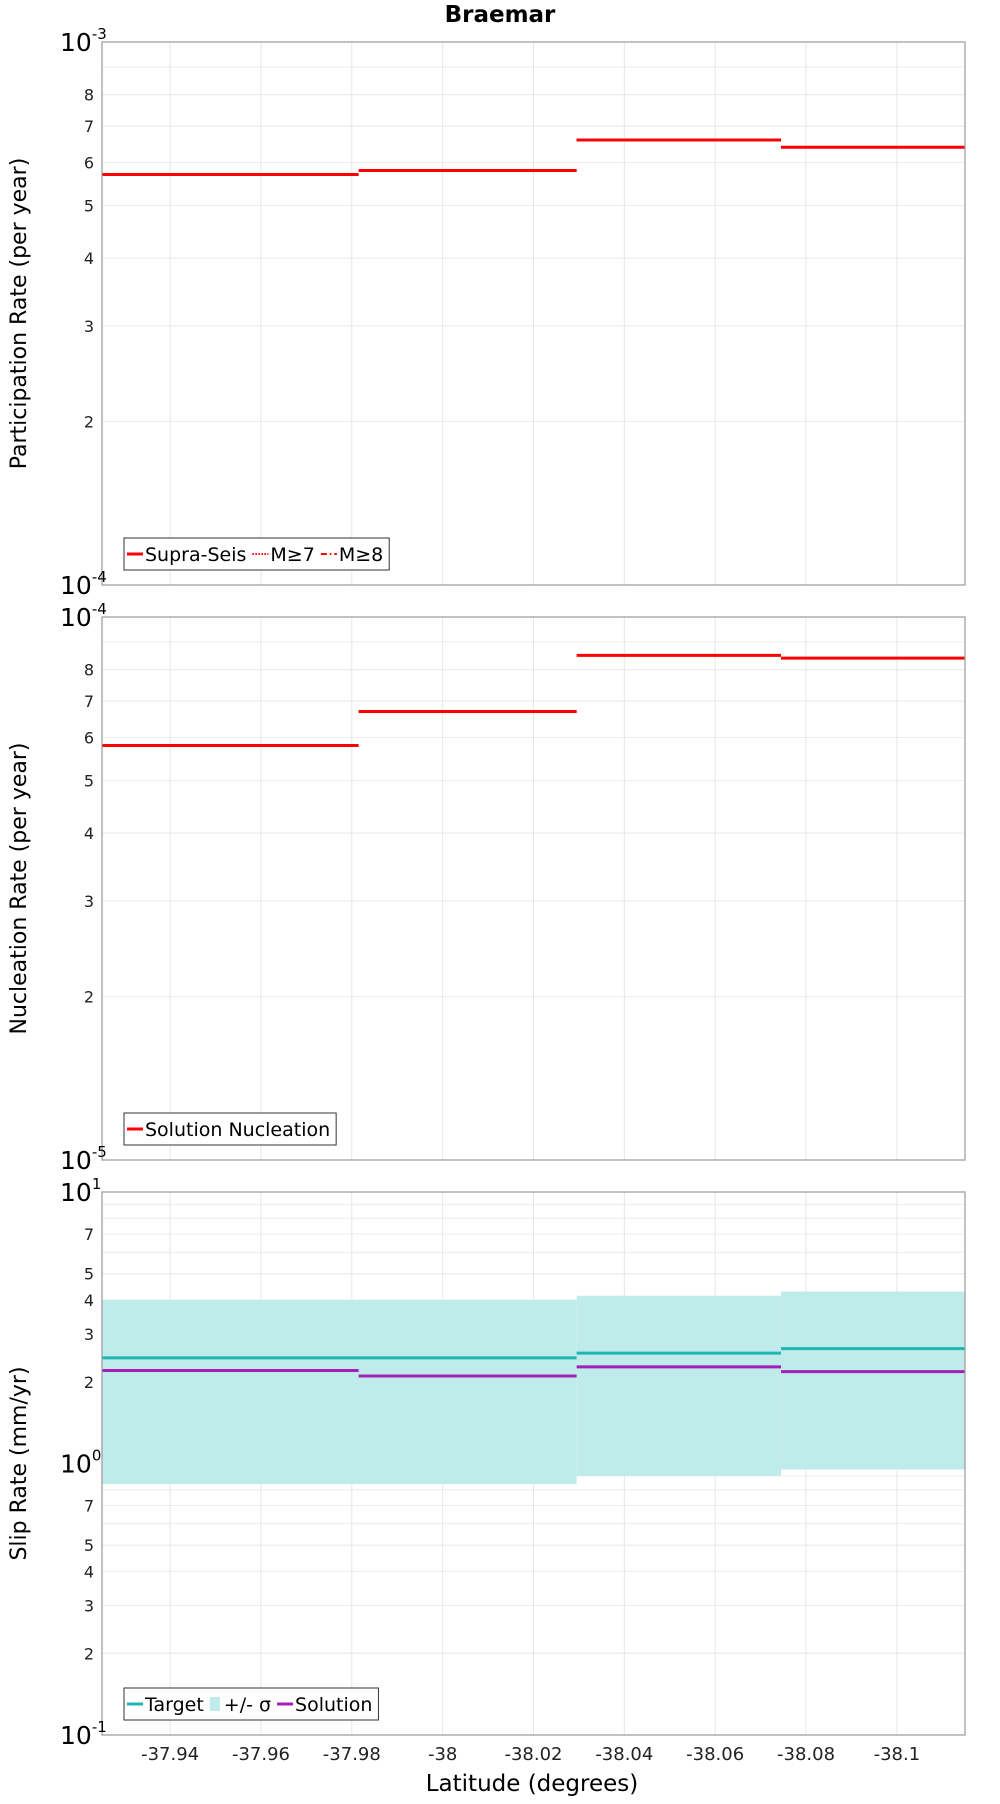 The width and height of the screenshot is (1000, 1804). I want to click on y-major-tick-label: 10⁰, so click(80, 1463).